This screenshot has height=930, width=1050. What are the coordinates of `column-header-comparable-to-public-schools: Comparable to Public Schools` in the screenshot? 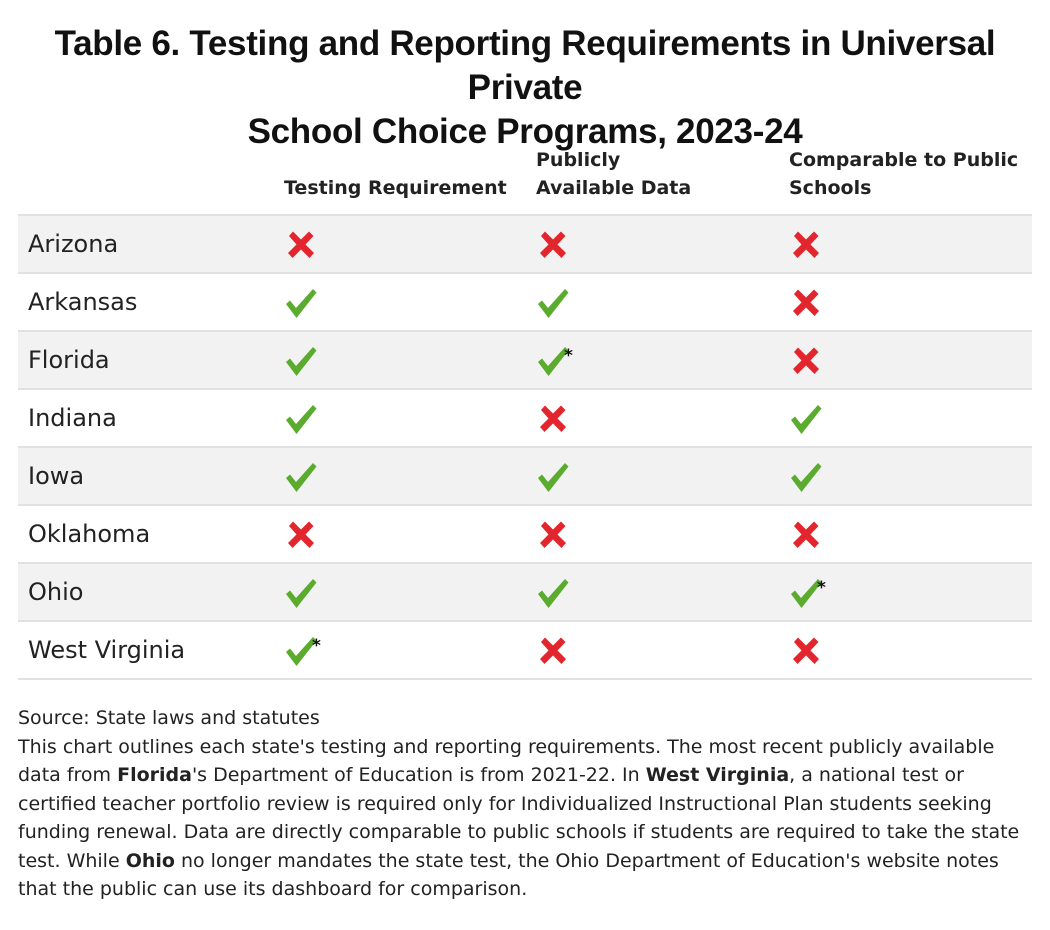 It's located at (903, 174).